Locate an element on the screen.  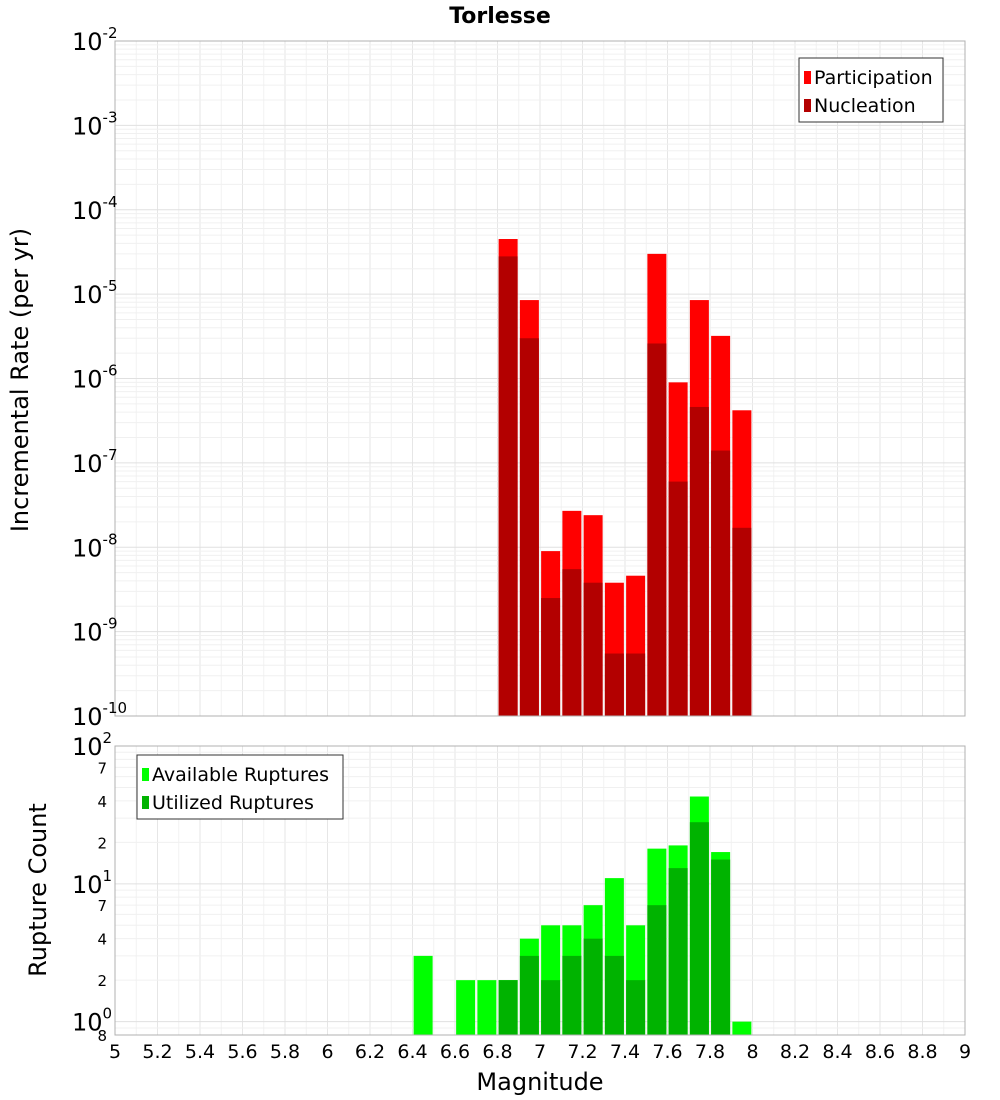
bottom-y-tick-label: 10¹ is located at coordinates (92, 883).